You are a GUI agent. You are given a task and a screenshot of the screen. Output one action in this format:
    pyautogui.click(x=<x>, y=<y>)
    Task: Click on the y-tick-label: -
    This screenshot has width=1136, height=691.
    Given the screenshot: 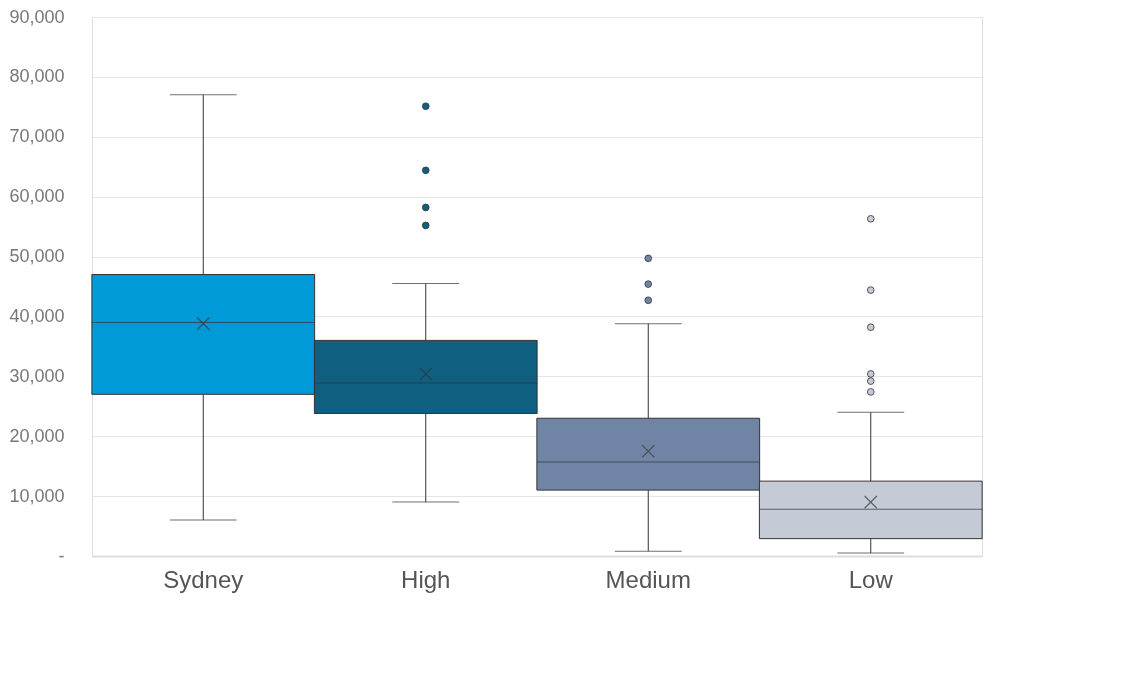 What is the action you would take?
    pyautogui.click(x=61, y=555)
    